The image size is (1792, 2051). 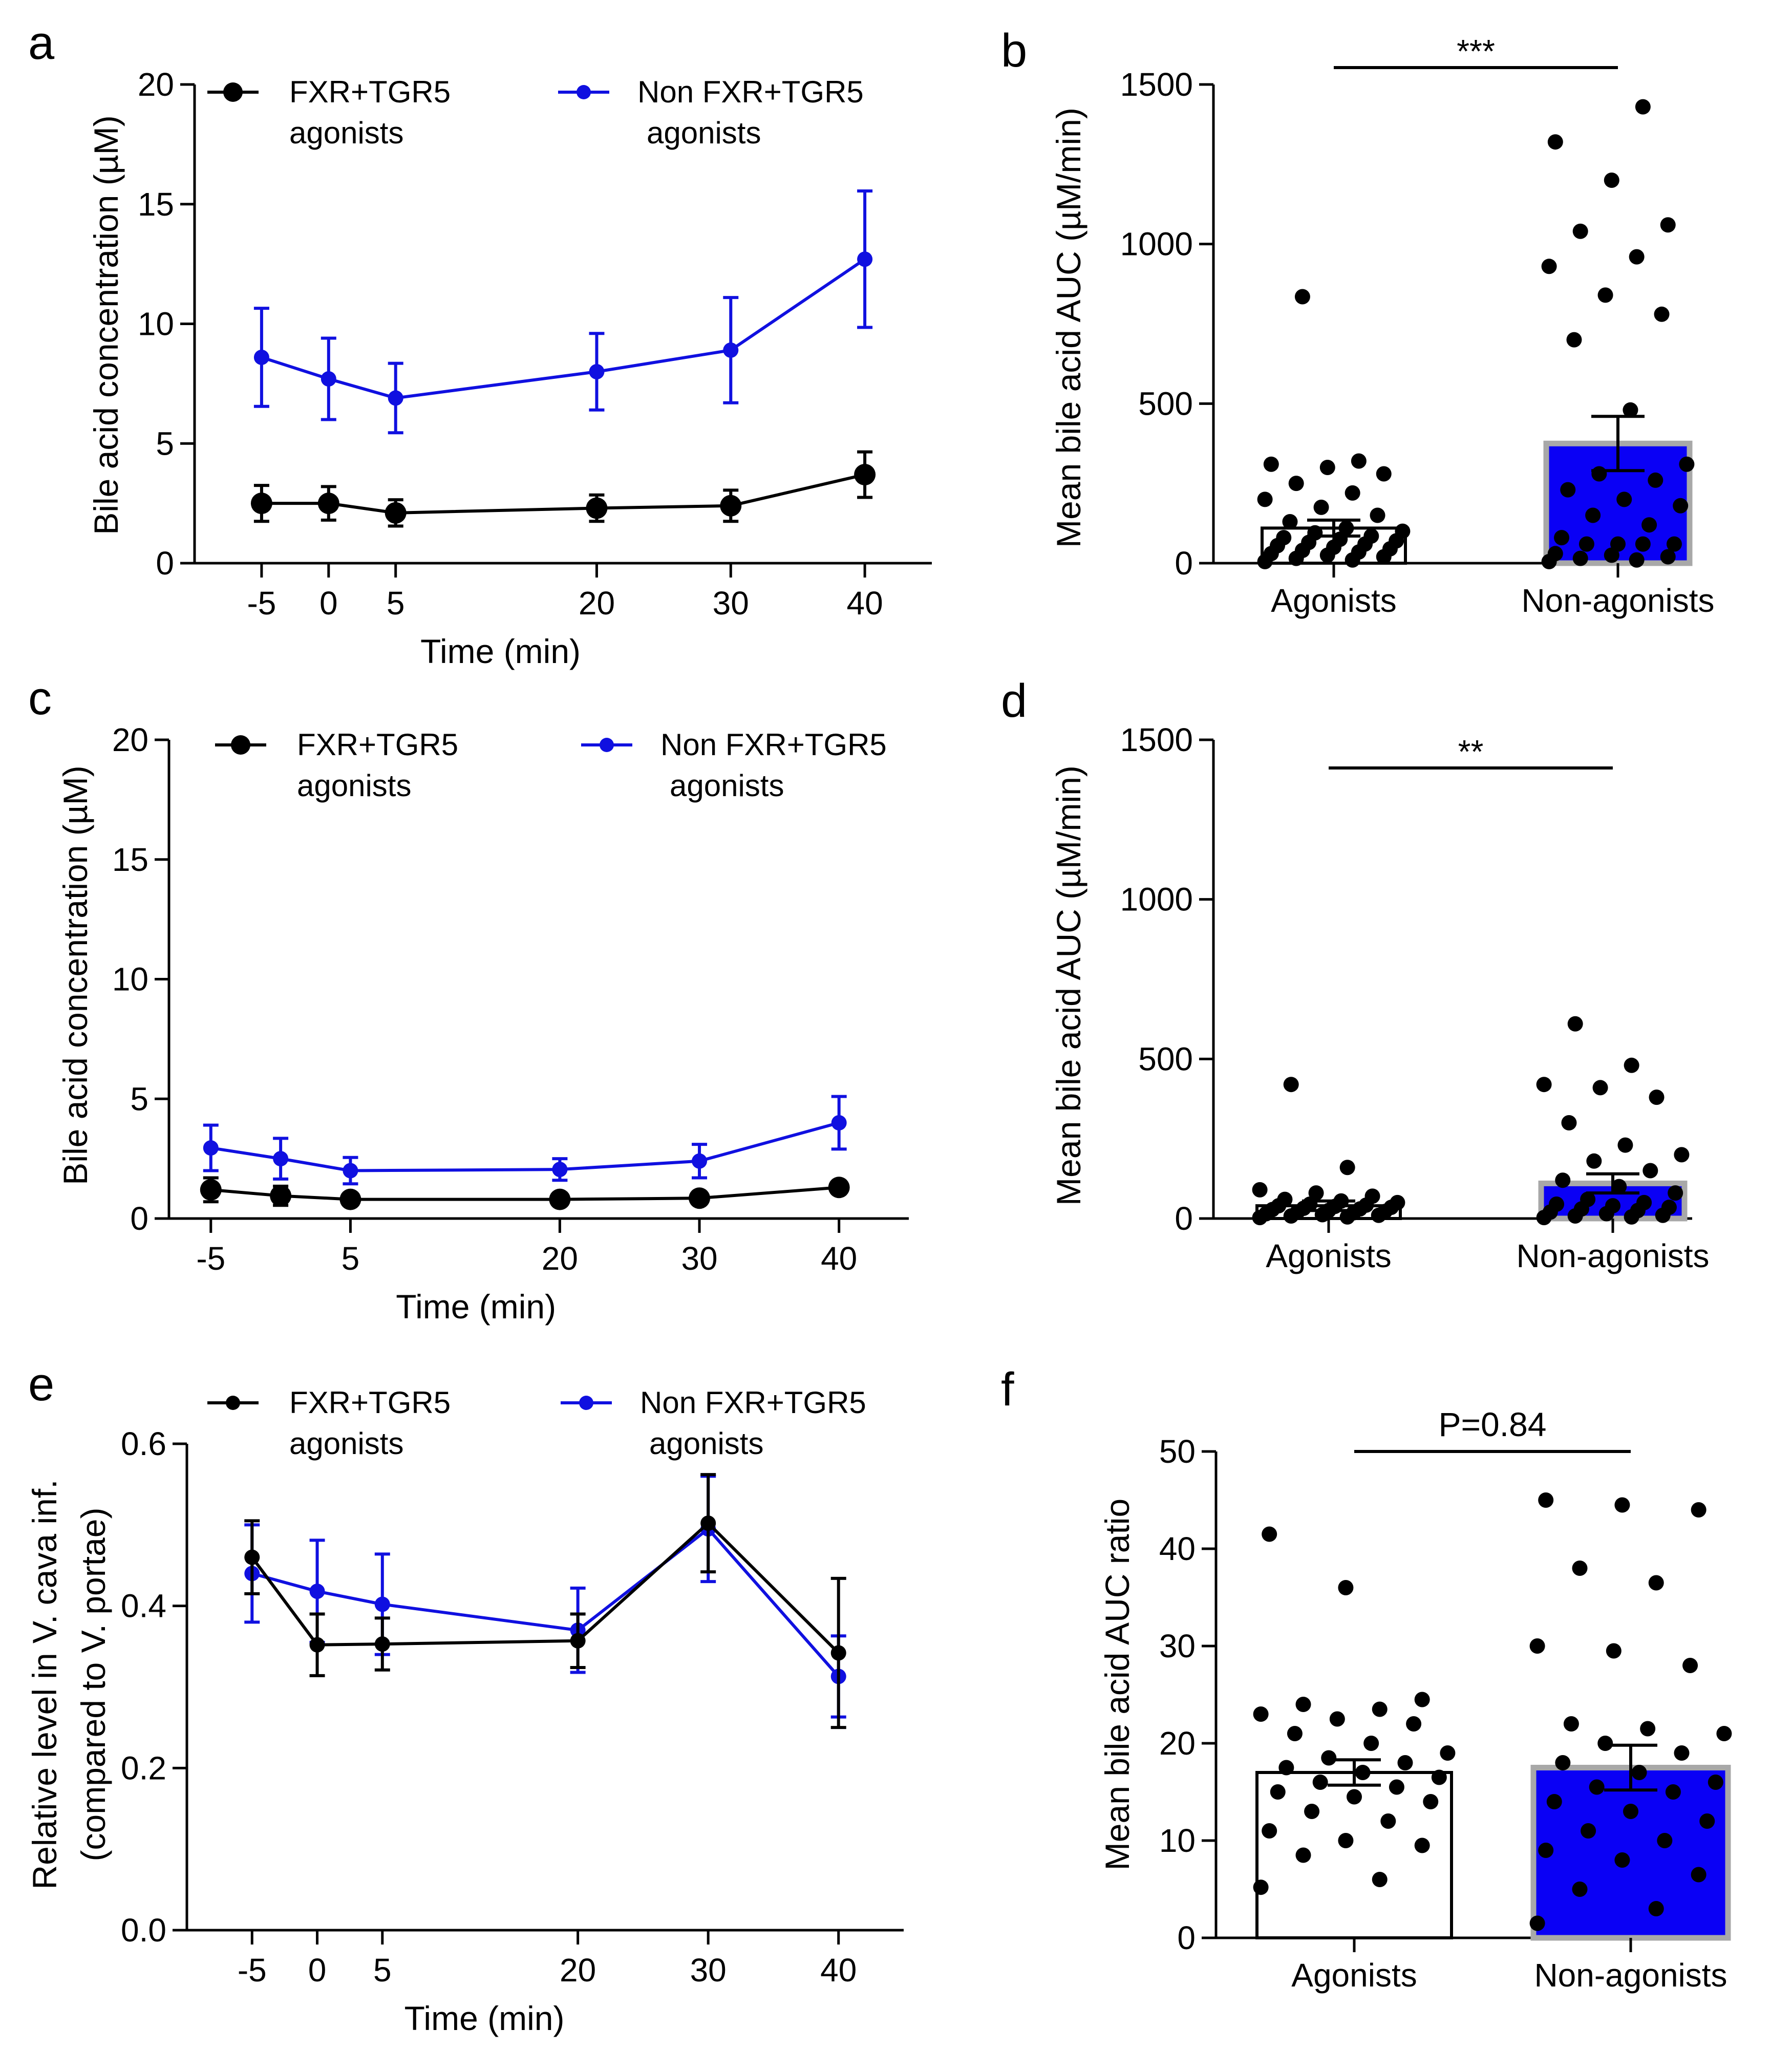 I want to click on panel-a-y-tick-label: 15, so click(x=156, y=204).